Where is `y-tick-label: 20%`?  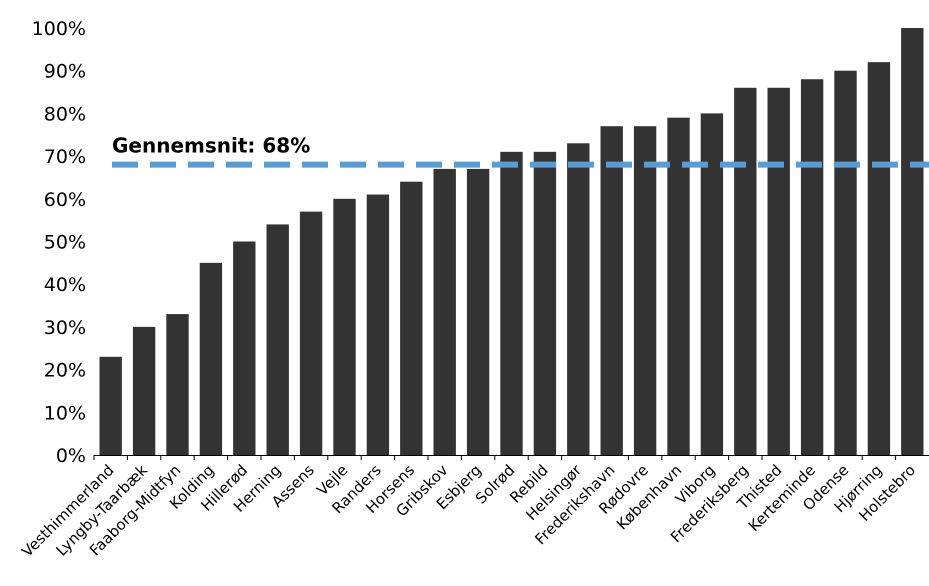 y-tick-label: 20% is located at coordinates (65, 371).